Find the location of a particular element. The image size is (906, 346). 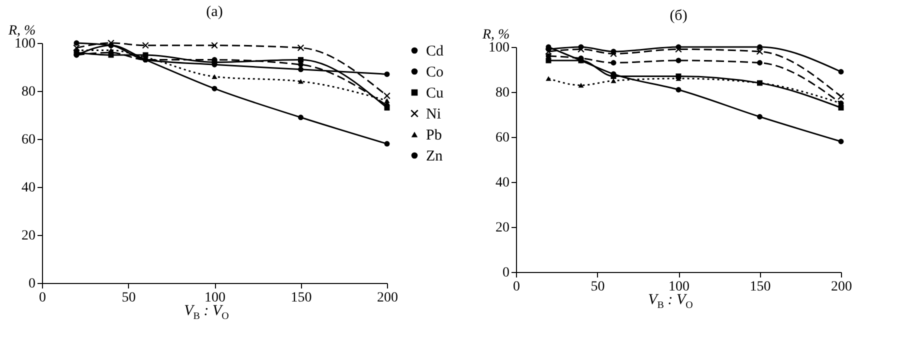

legend-label: Cu is located at coordinates (435, 94).